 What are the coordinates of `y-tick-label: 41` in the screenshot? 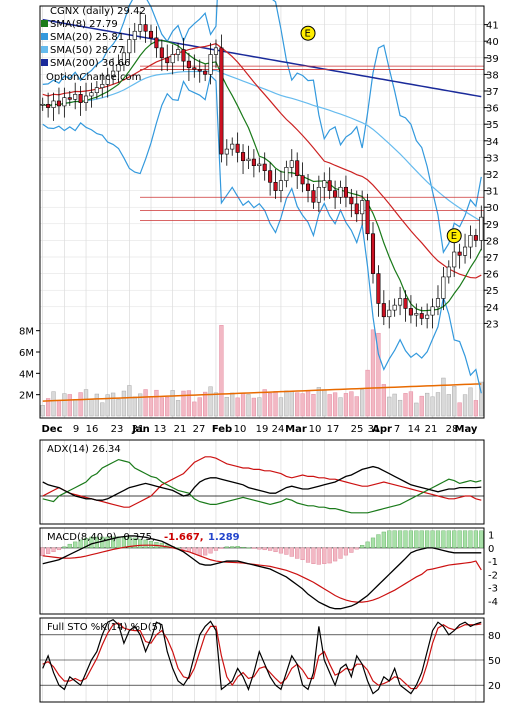 It's located at (492, 26).